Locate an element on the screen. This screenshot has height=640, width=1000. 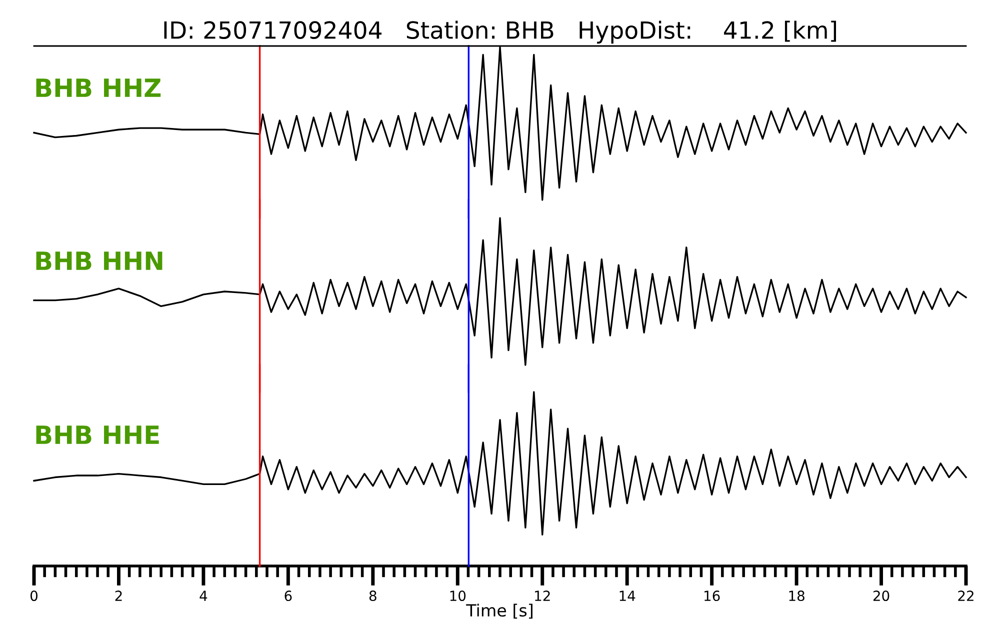
x-tick-label: 8 is located at coordinates (372, 596).